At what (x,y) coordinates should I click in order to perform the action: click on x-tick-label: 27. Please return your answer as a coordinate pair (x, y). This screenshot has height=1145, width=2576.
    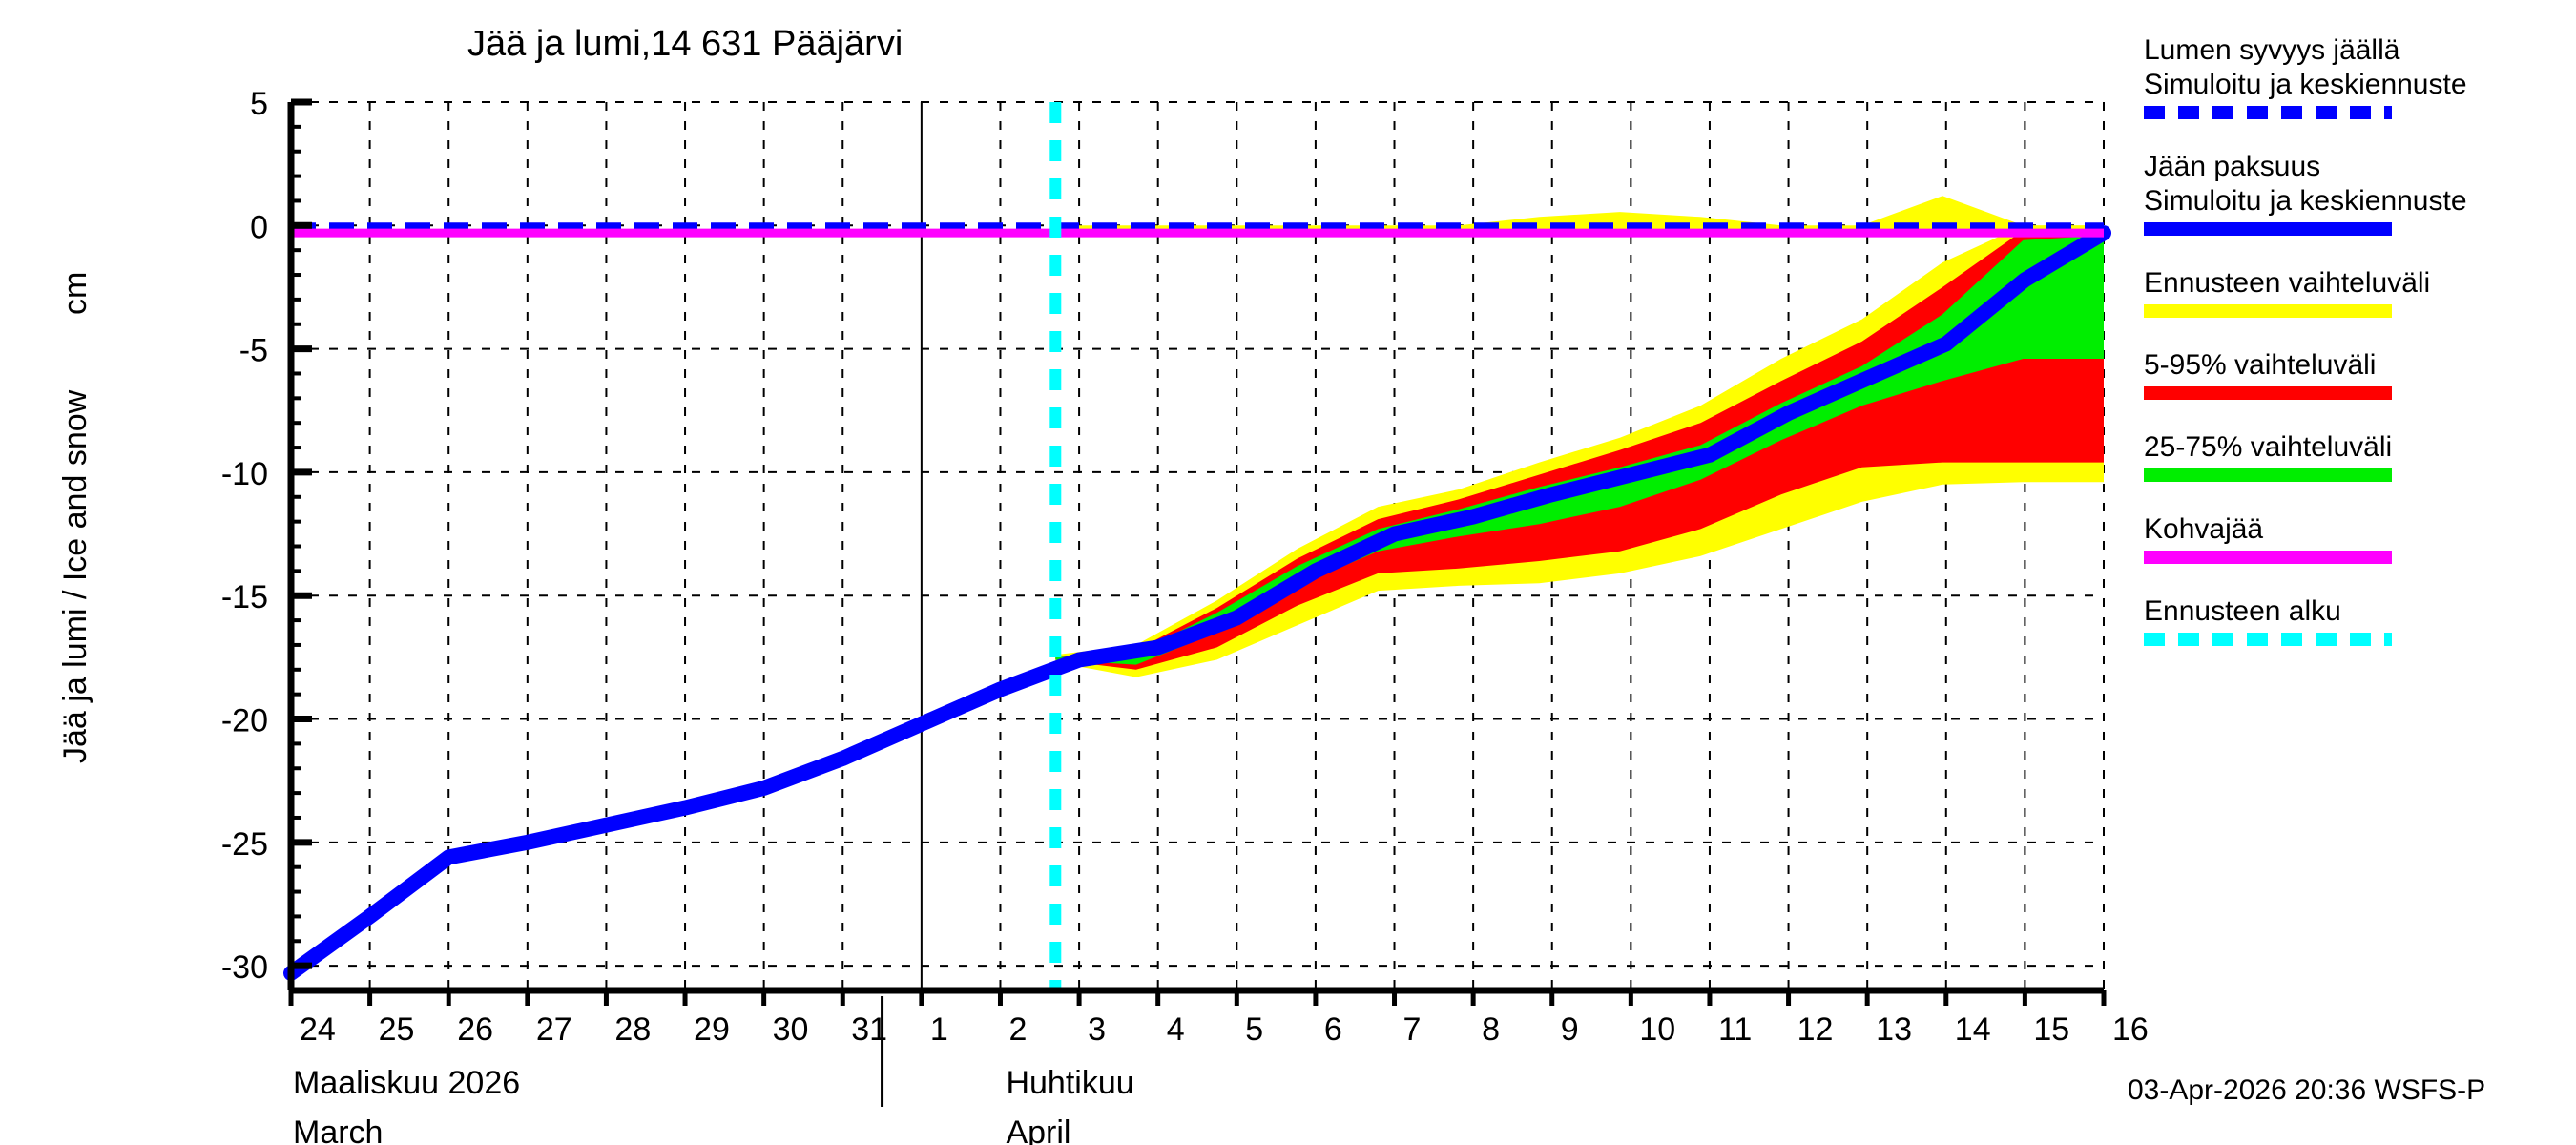
    Looking at the image, I should click on (554, 1029).